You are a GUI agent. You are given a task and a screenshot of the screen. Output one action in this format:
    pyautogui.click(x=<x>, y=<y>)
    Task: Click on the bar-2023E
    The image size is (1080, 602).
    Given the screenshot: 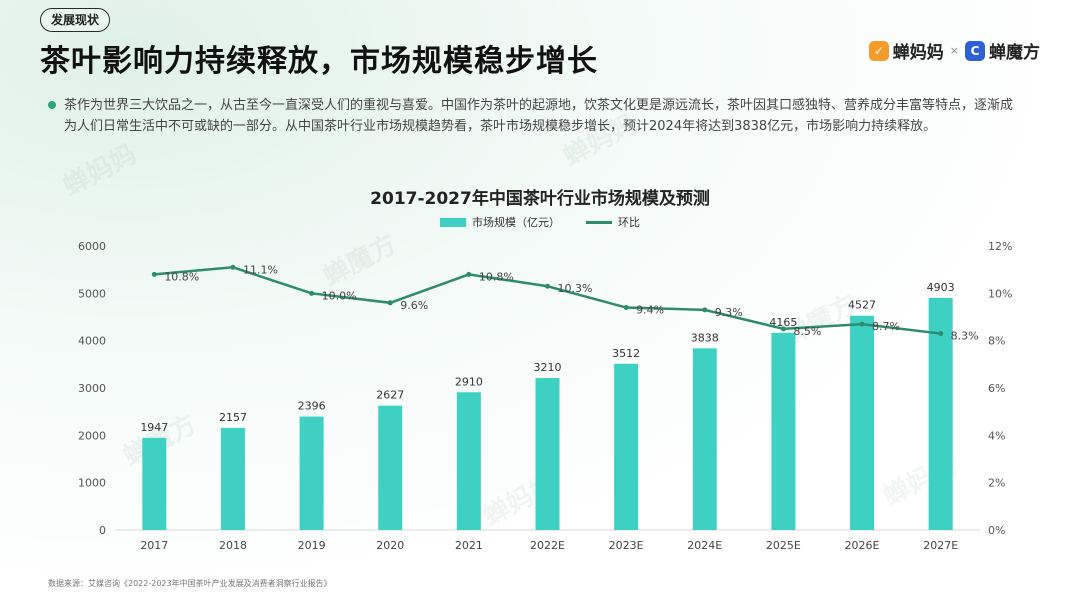 What is the action you would take?
    pyautogui.click(x=626, y=446)
    